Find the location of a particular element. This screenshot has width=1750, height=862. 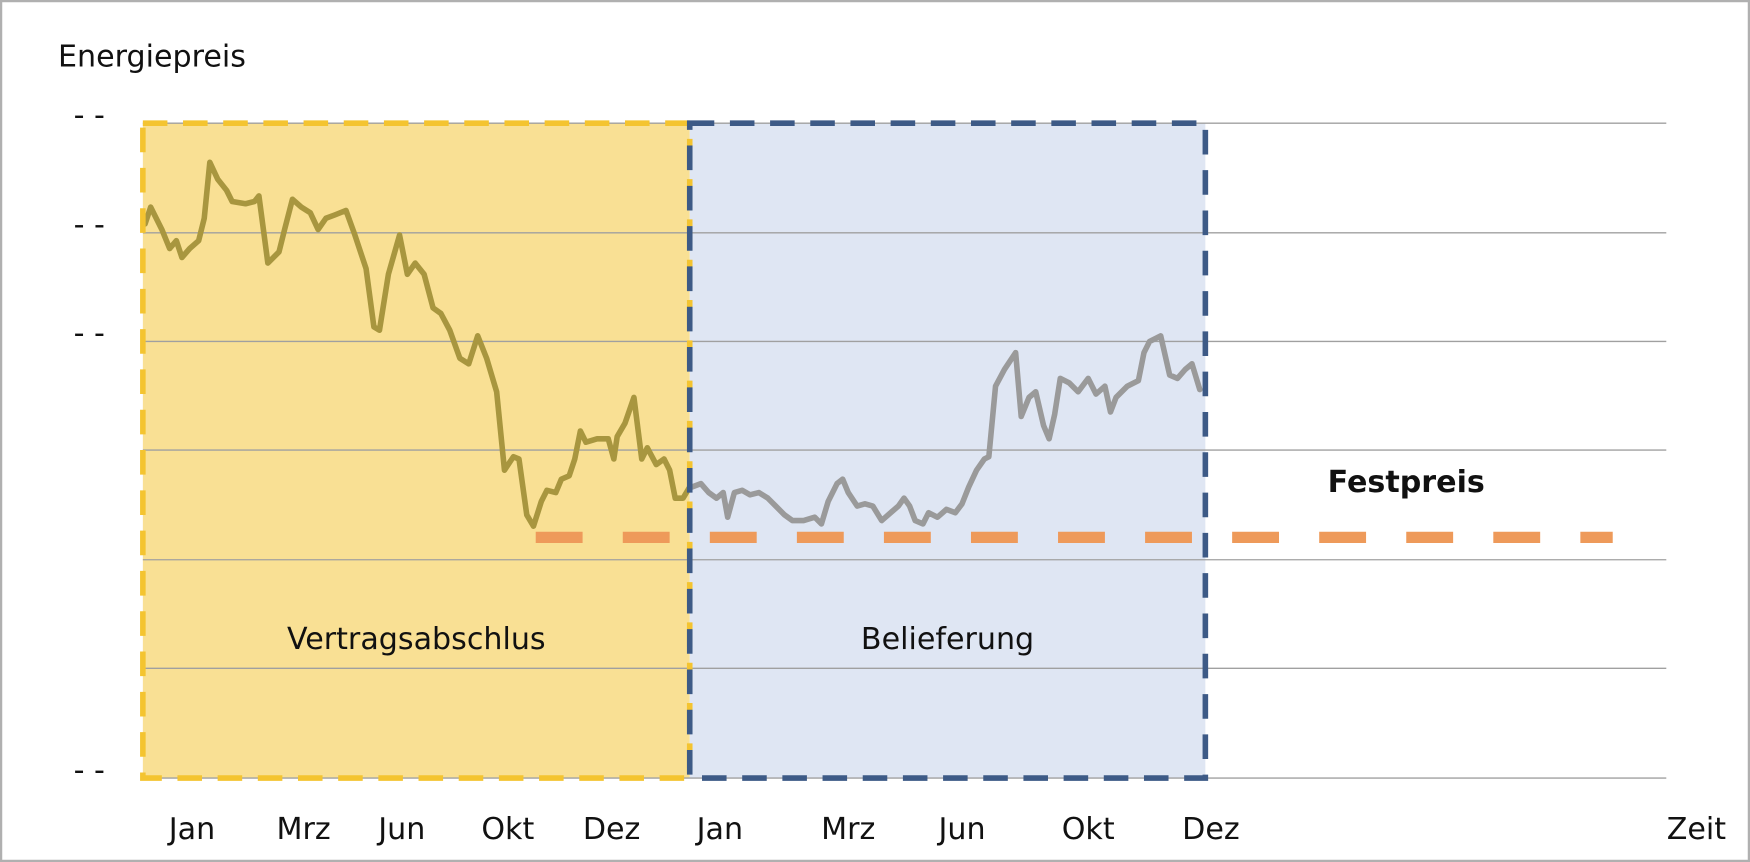

fixed-price-label: Festpreis is located at coordinates (1406, 482).